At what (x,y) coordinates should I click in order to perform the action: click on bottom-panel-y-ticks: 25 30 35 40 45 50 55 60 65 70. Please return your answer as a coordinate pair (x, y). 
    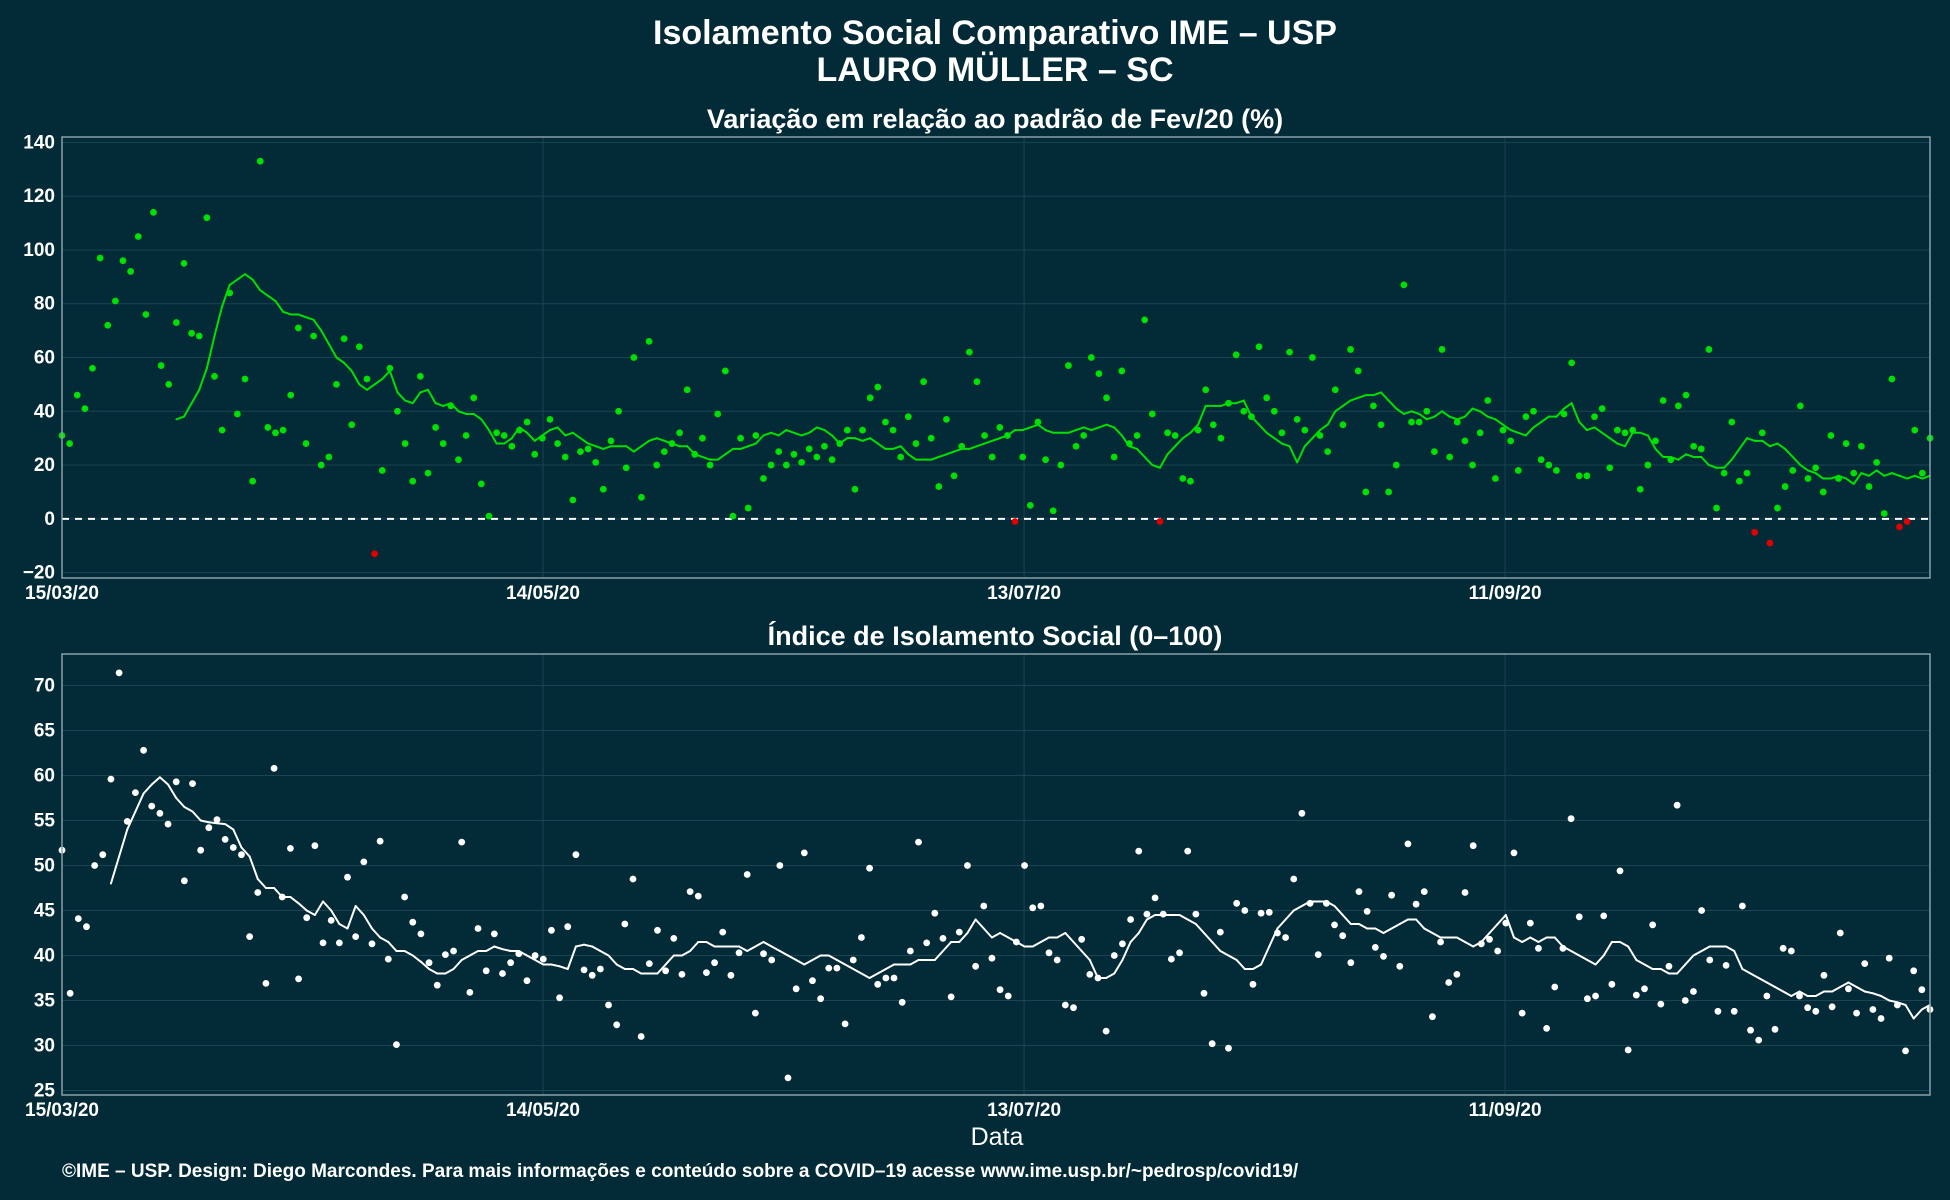
    Looking at the image, I should click on (45, 889).